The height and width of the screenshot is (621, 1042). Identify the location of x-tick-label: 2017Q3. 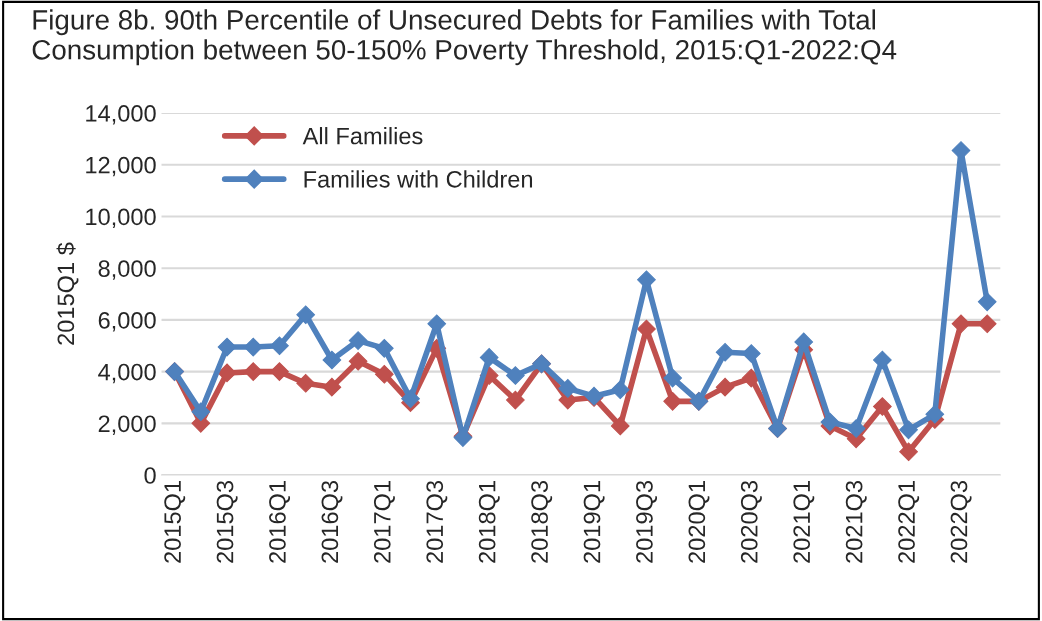
(437, 521).